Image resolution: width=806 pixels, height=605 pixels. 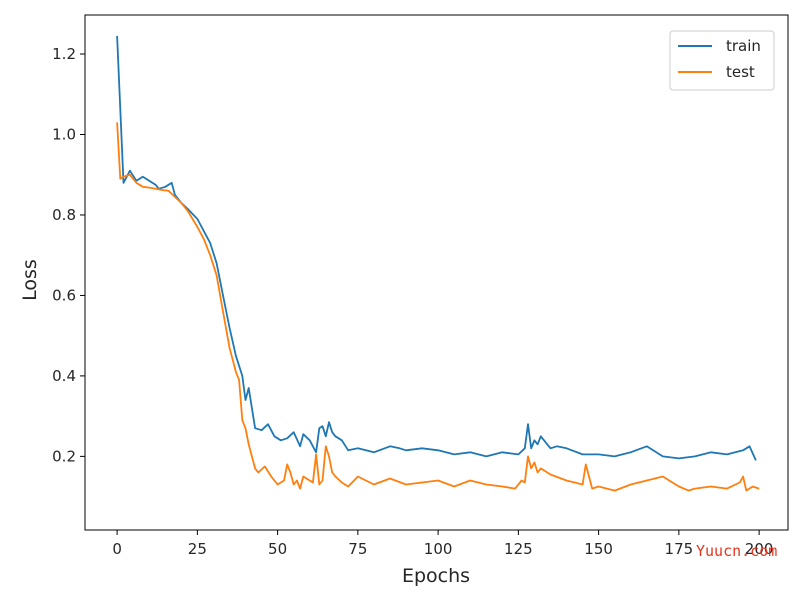 What do you see at coordinates (438, 549) in the screenshot?
I see `x-tick-label: 100` at bounding box center [438, 549].